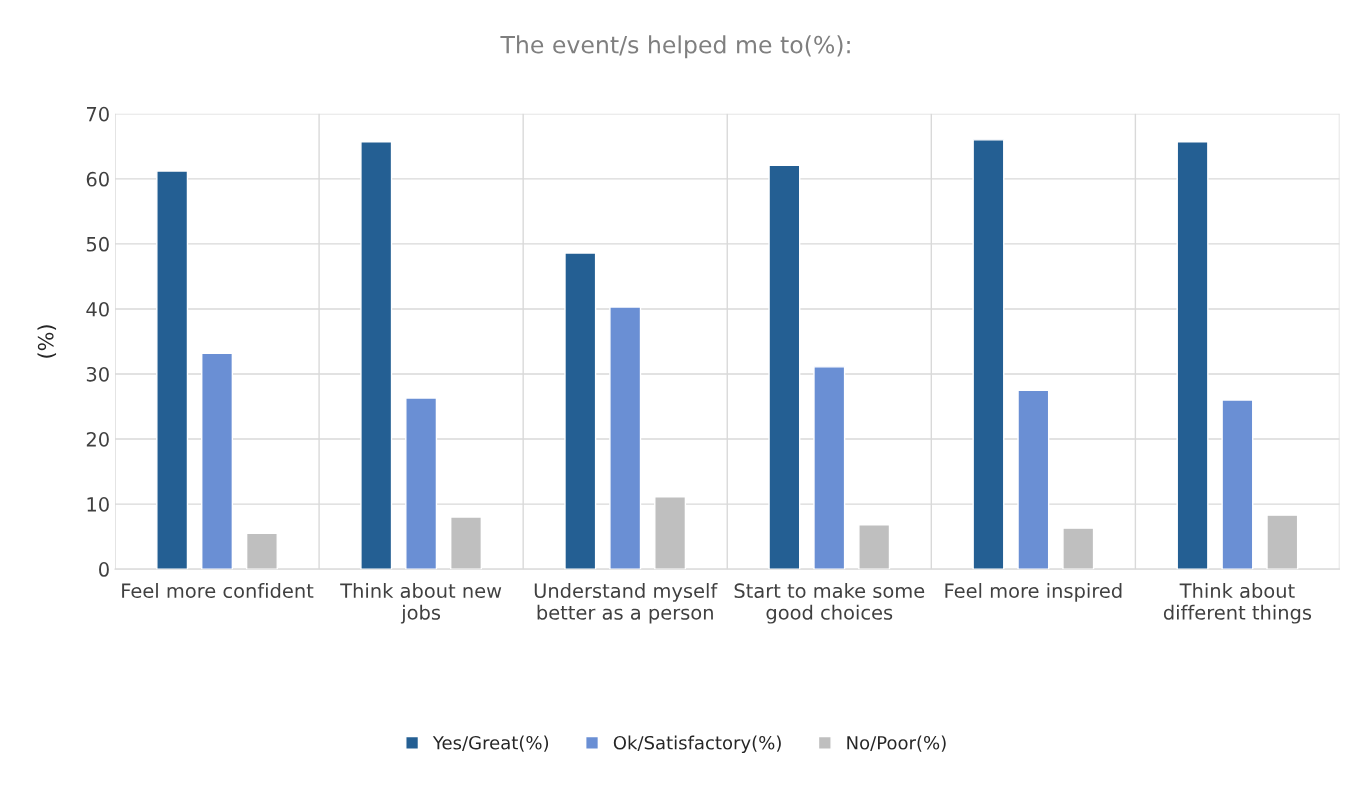 The height and width of the screenshot is (785, 1353). What do you see at coordinates (675, 47) in the screenshot?
I see `chart-title: The event/s helped me to(%):` at bounding box center [675, 47].